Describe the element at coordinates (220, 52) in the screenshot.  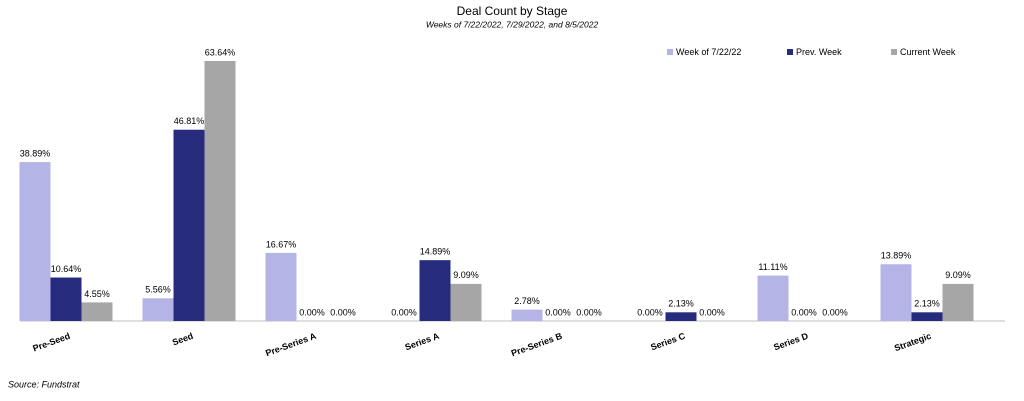
I see `data-label: 63.64%` at that location.